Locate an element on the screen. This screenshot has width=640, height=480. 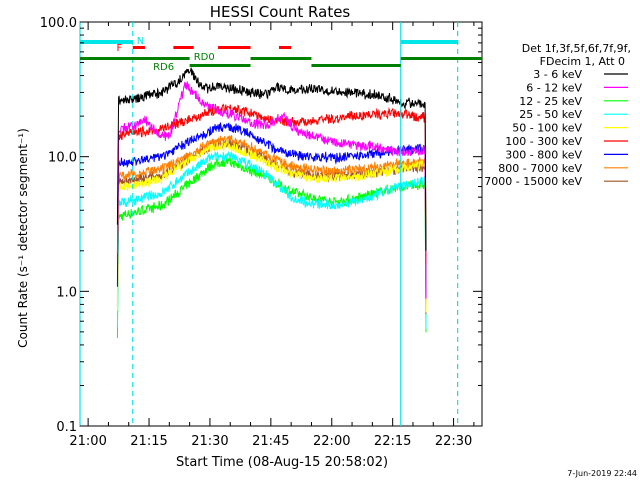
rd0-label: RD0 is located at coordinates (204, 57).